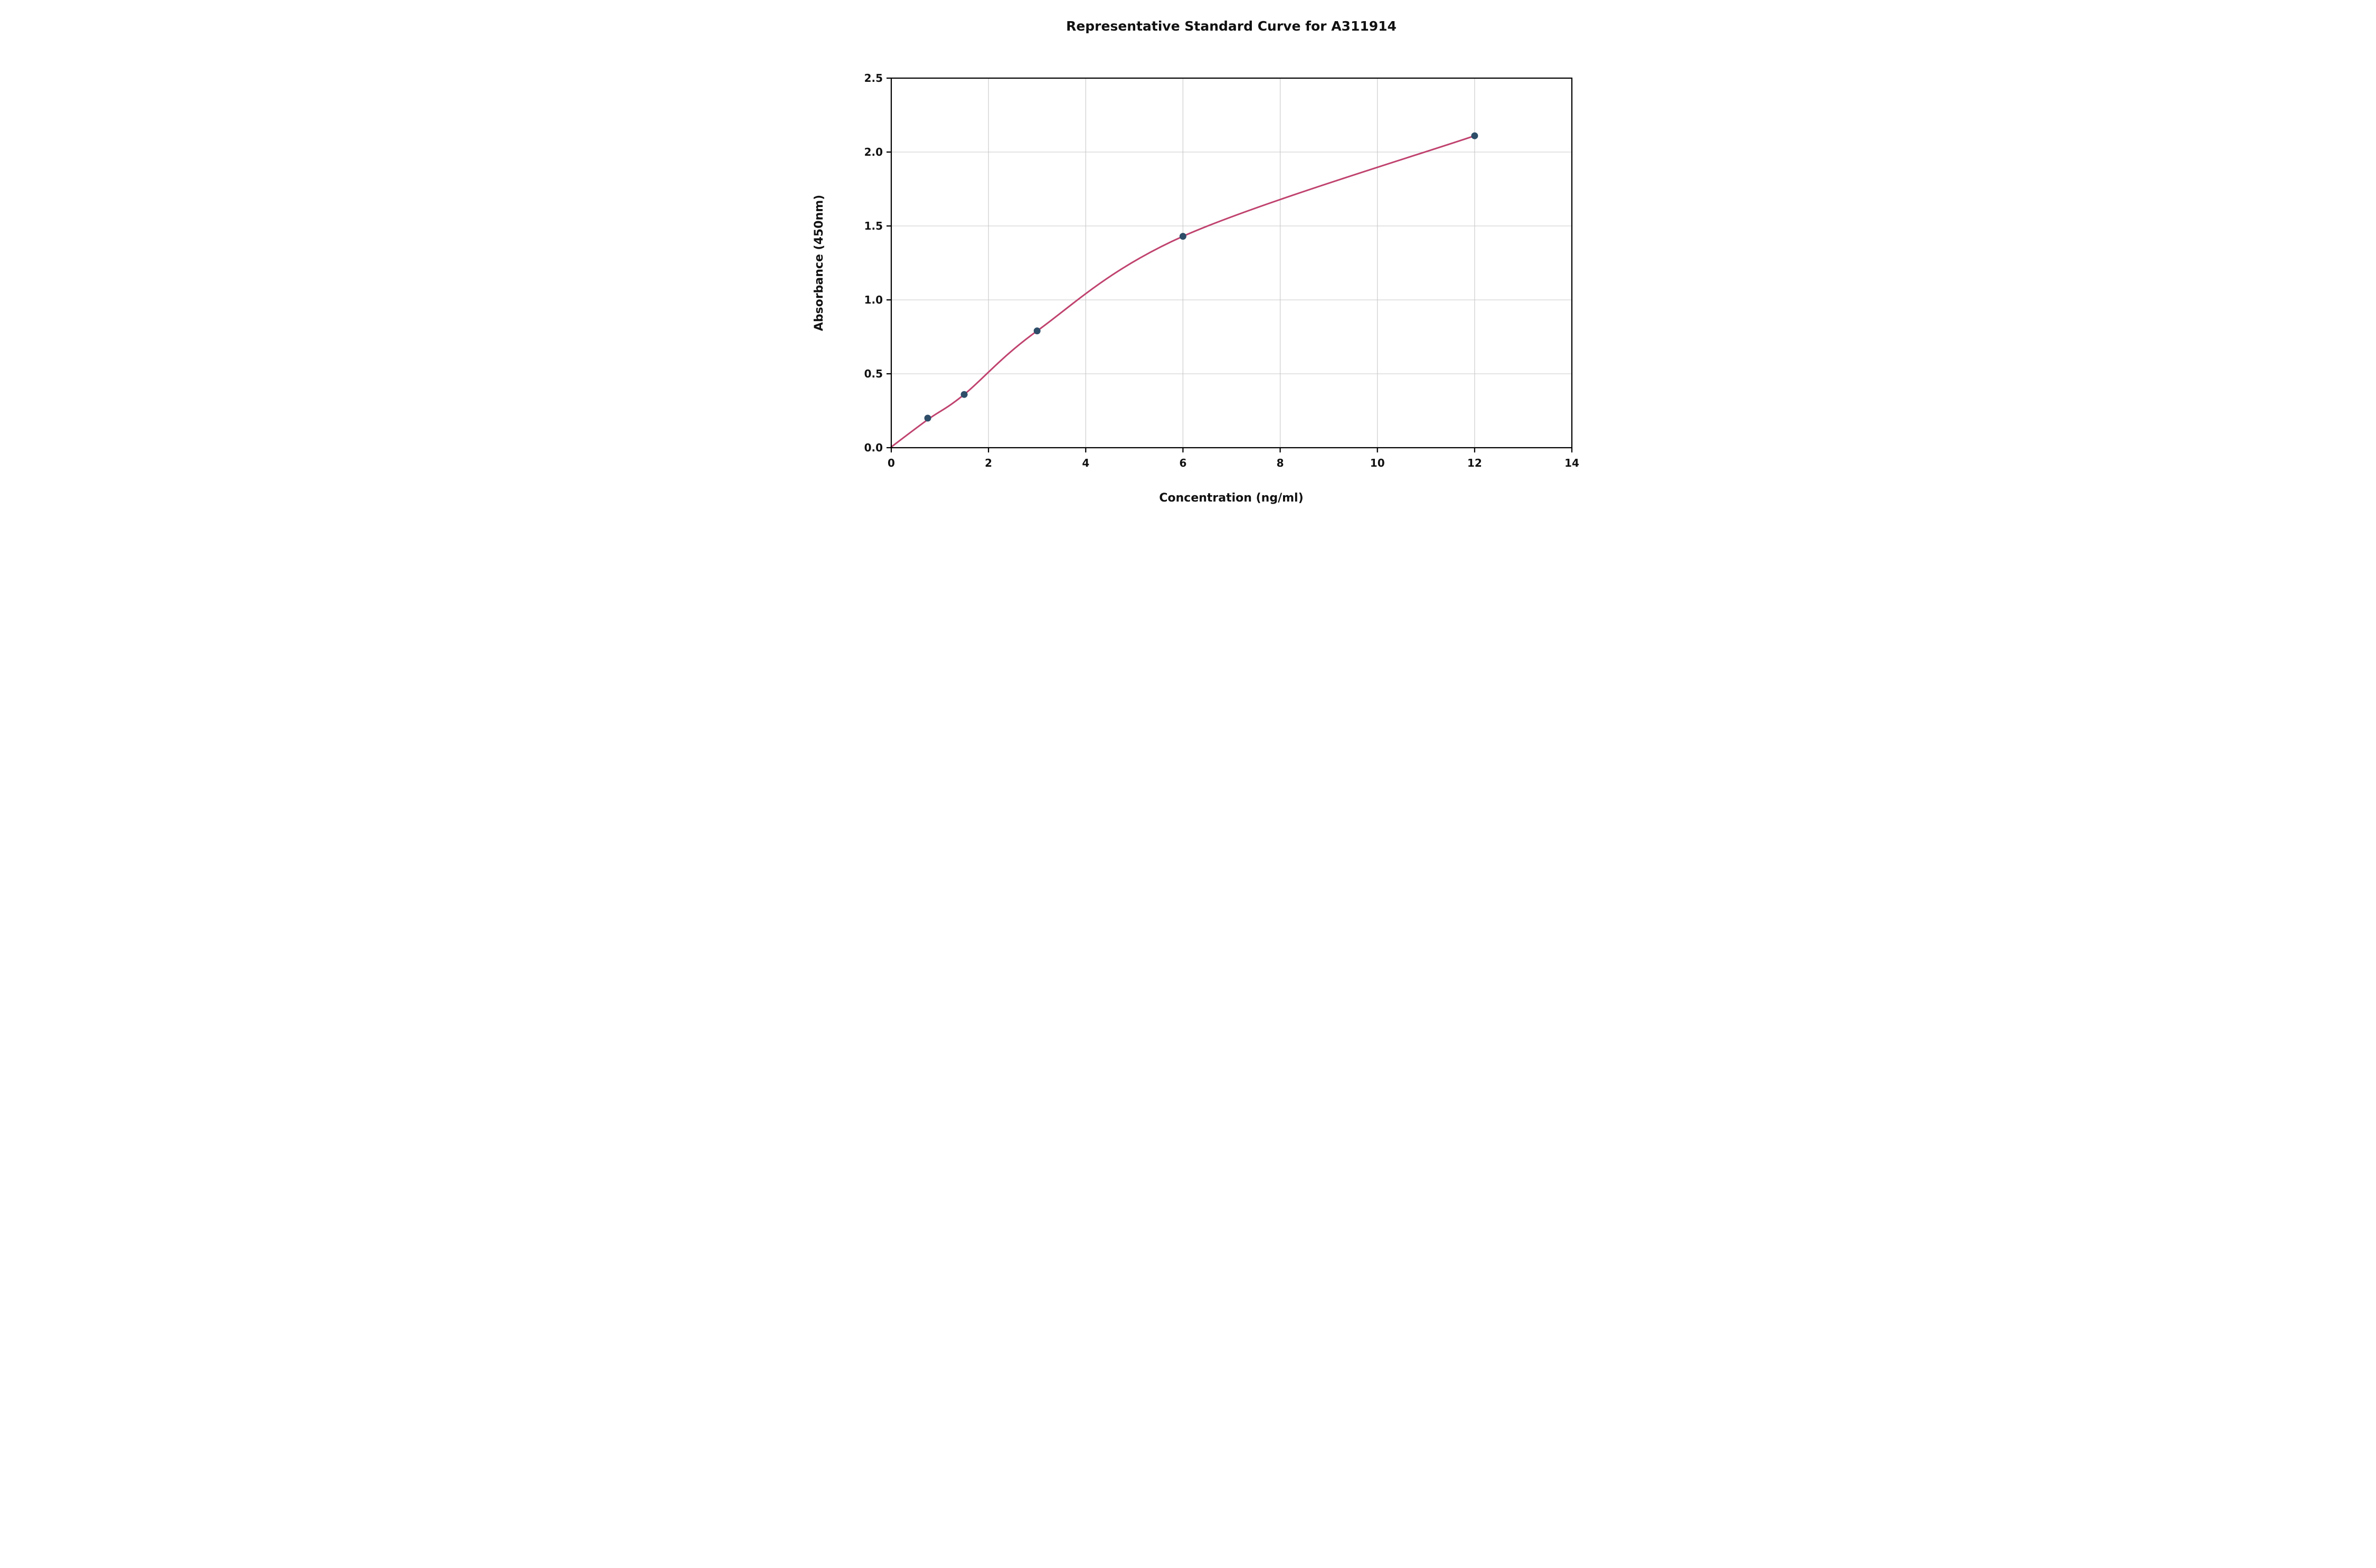  I want to click on axis-ticks: 0 2 4 6 8 10 12 14 0.0 0.5 1.0 1.5 2.0 2.5, so click(1222, 270).